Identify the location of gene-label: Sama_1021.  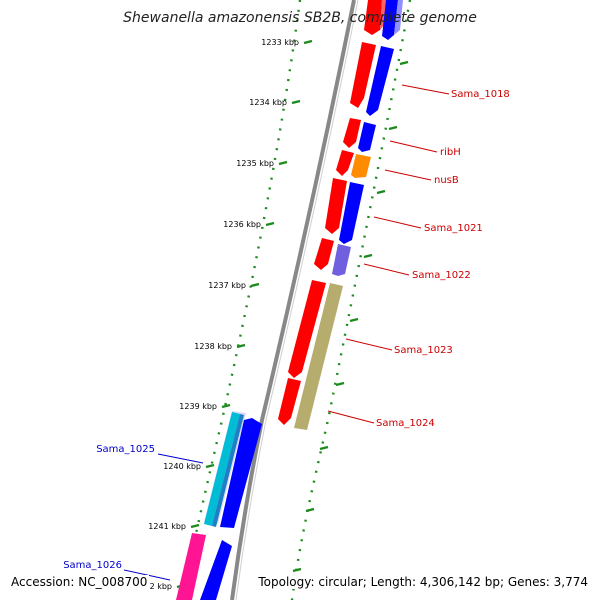
(453, 228).